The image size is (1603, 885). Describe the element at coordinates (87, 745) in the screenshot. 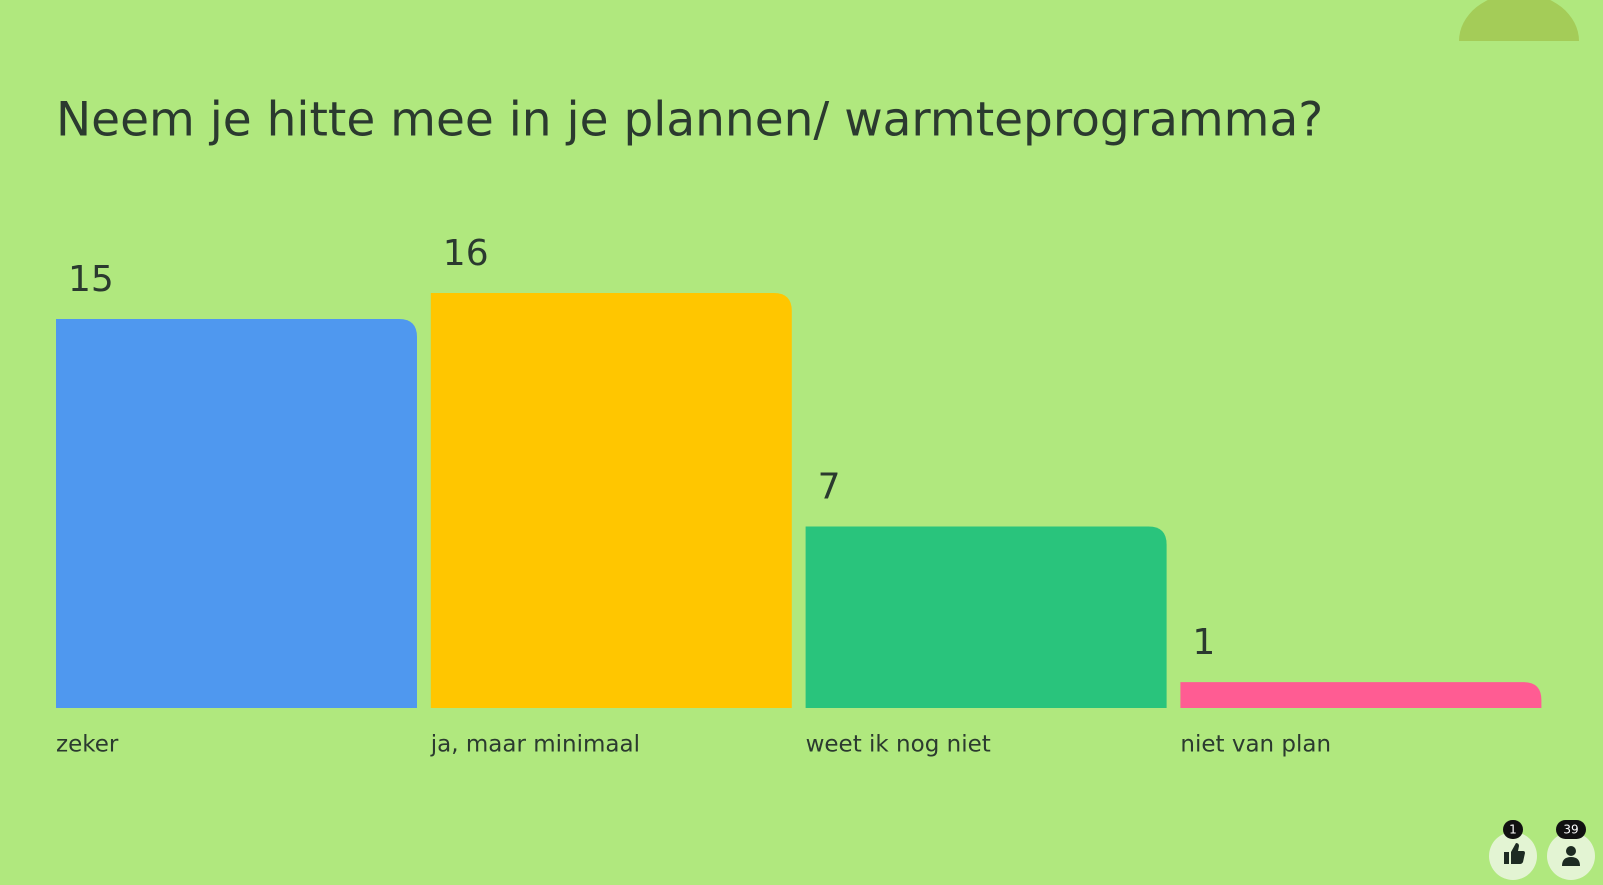

I see `category-label: zeker` at that location.